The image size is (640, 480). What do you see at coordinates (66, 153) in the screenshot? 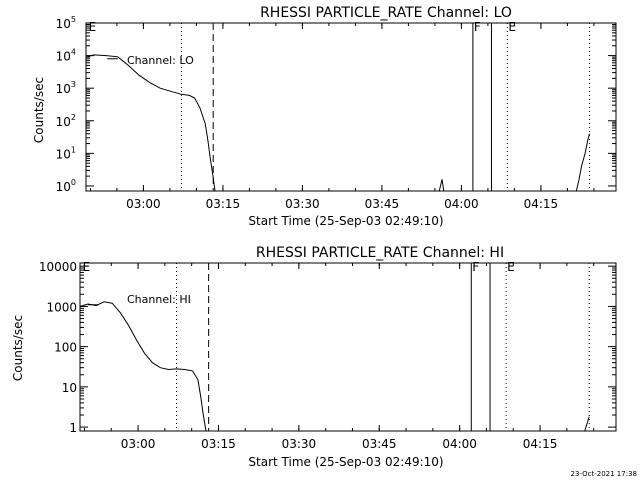
I see `y-tick-label: 10¹` at bounding box center [66, 153].